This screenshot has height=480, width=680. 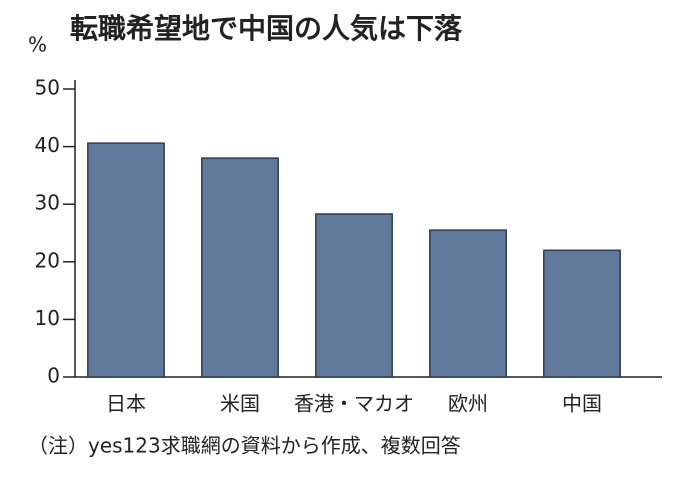 What do you see at coordinates (47, 203) in the screenshot?
I see `y-tick-label: 30` at bounding box center [47, 203].